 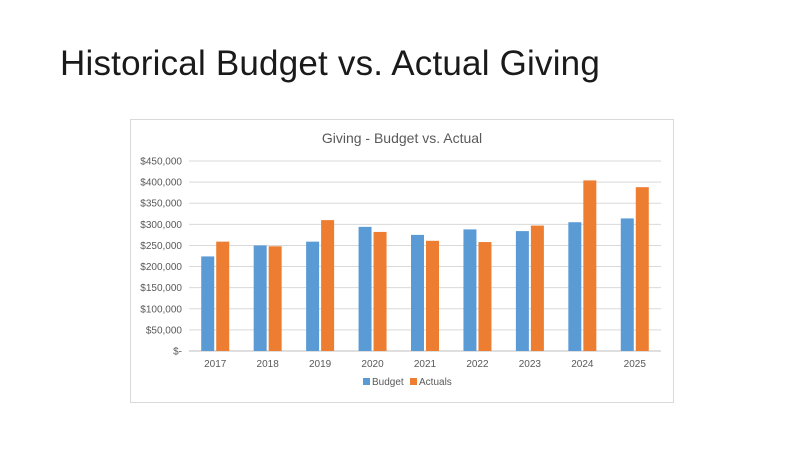 I want to click on y-tick-label: $250,000, so click(x=161, y=246).